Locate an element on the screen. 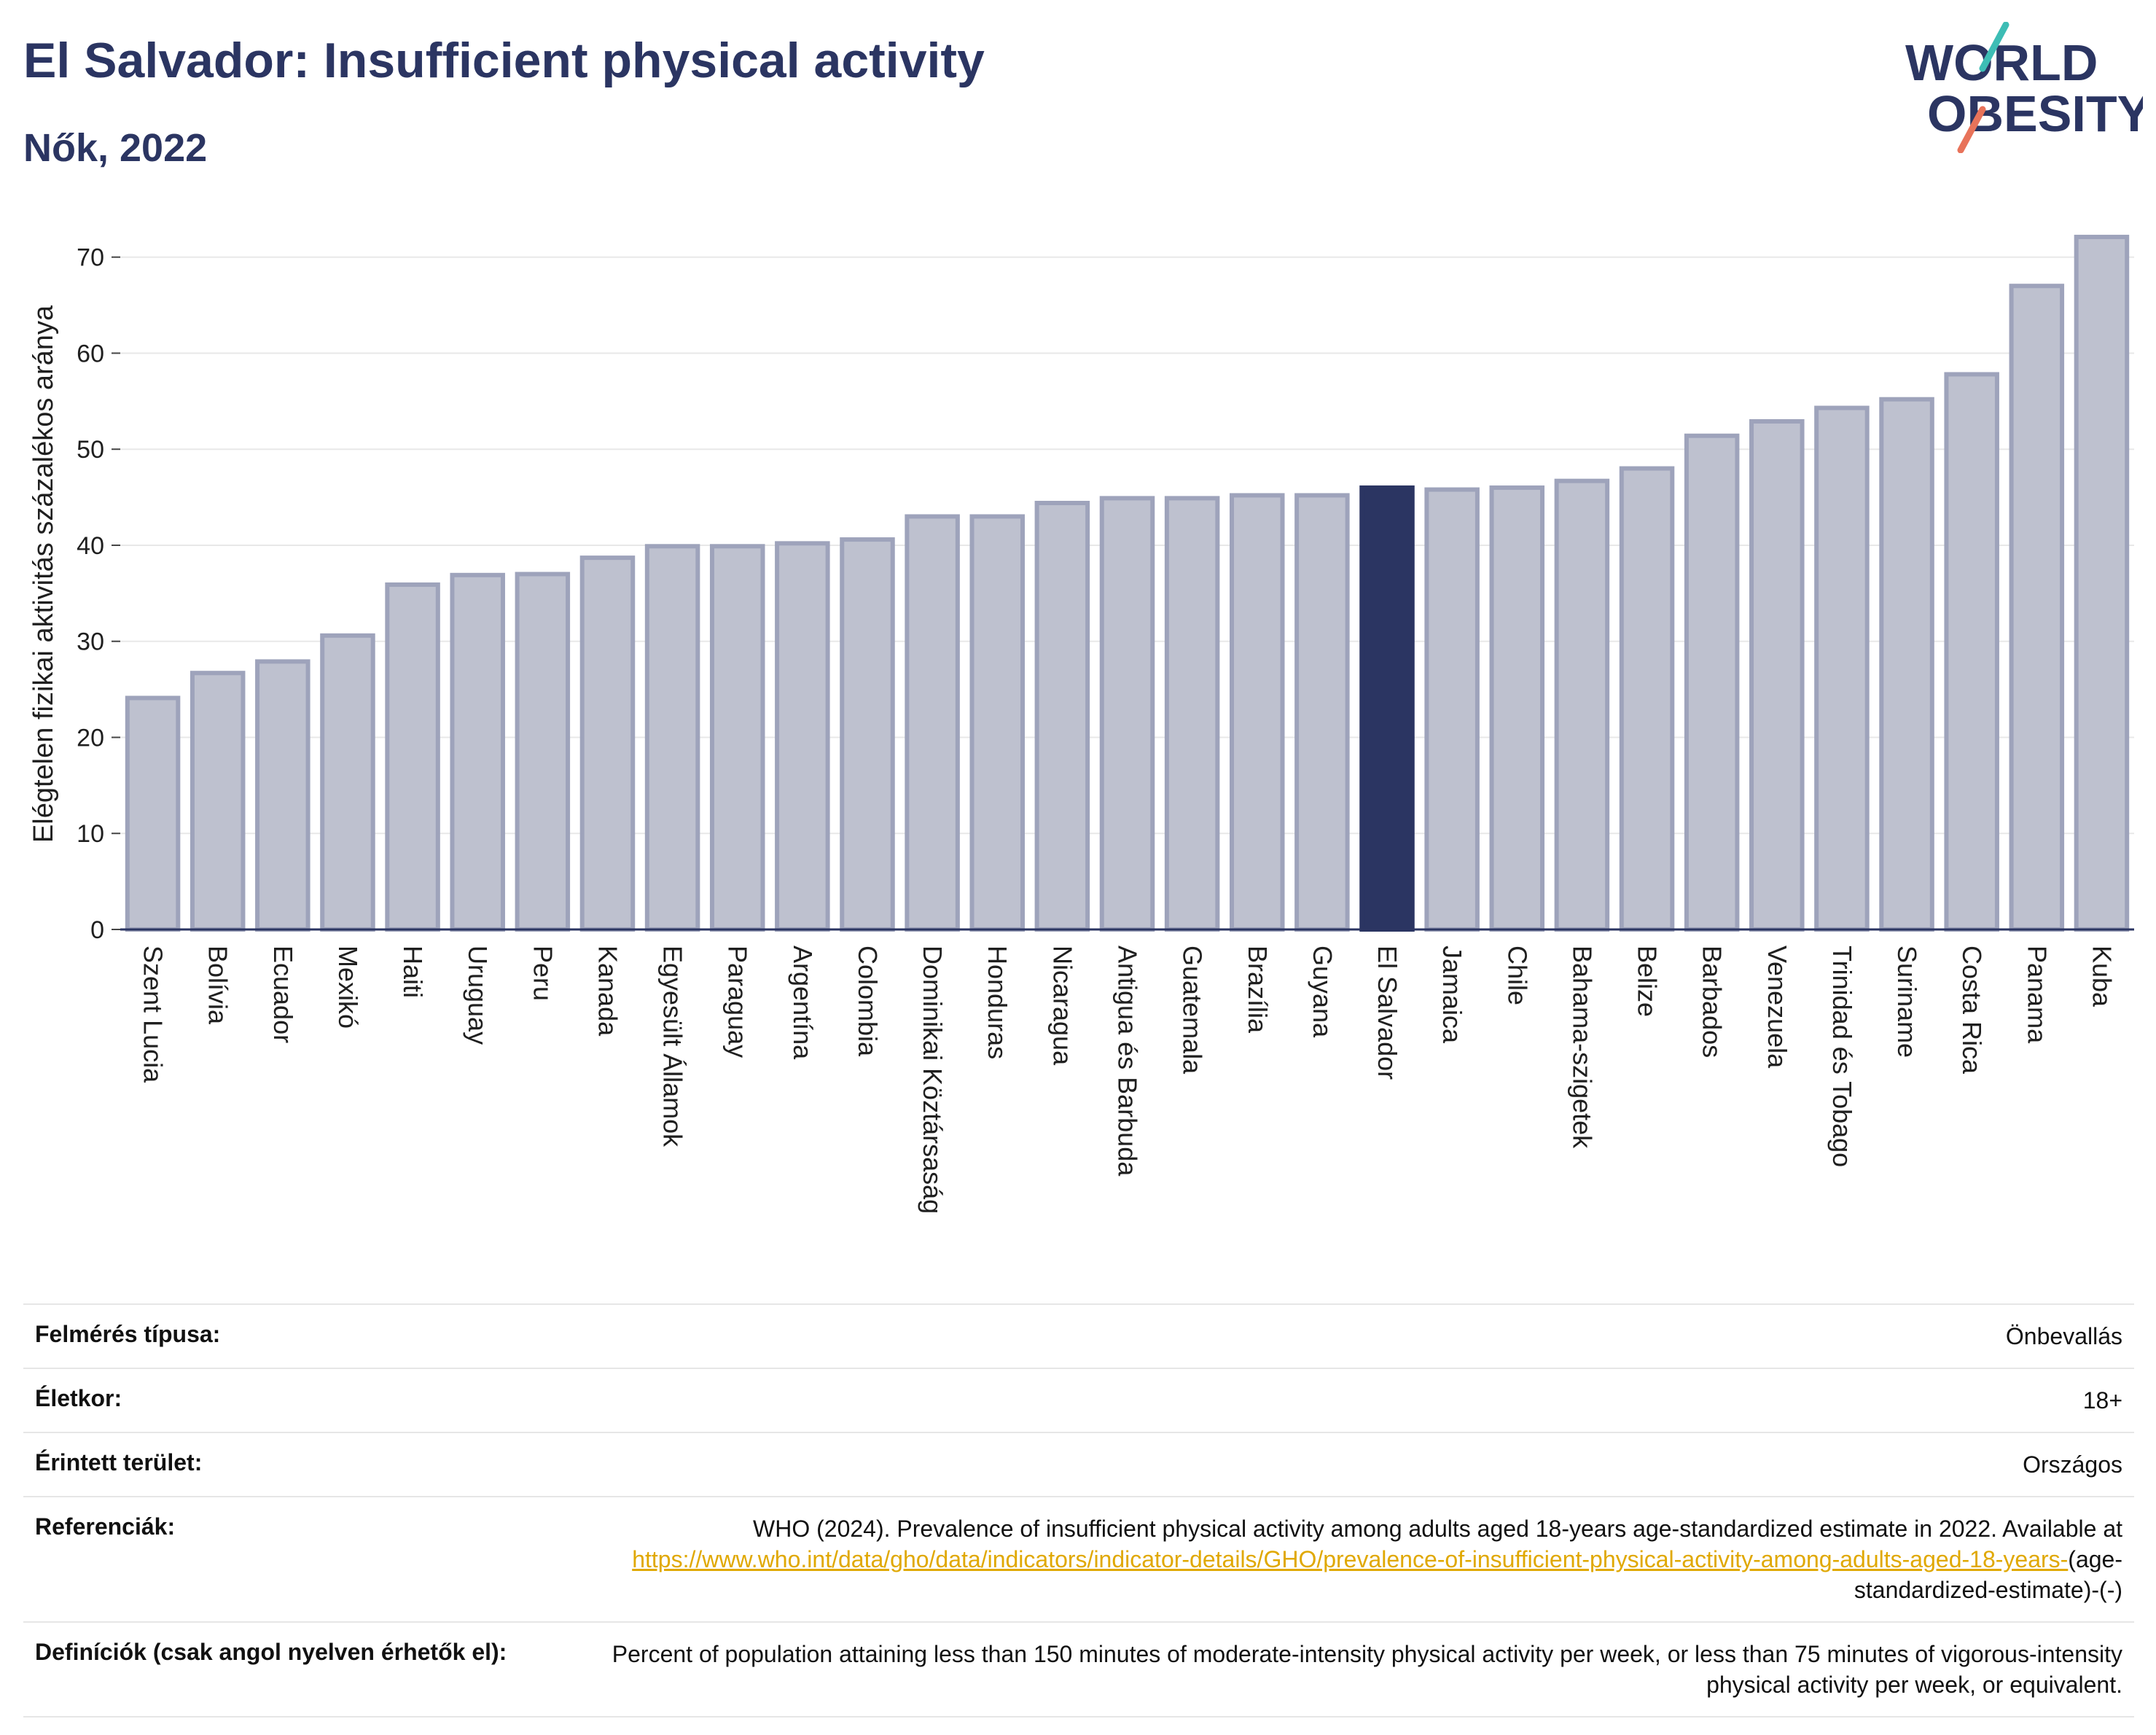 Image resolution: width=2156 pixels, height=1735 pixels. x-tick-label: Mexikó is located at coordinates (348, 987).